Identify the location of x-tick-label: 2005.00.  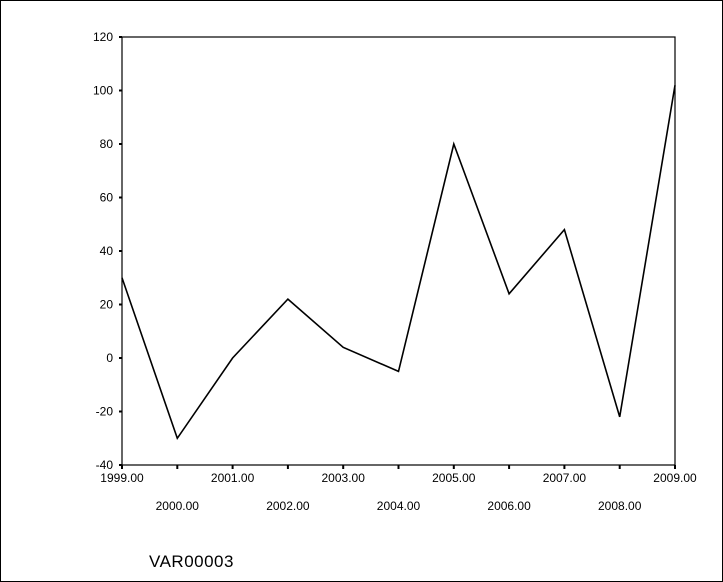
(454, 478).